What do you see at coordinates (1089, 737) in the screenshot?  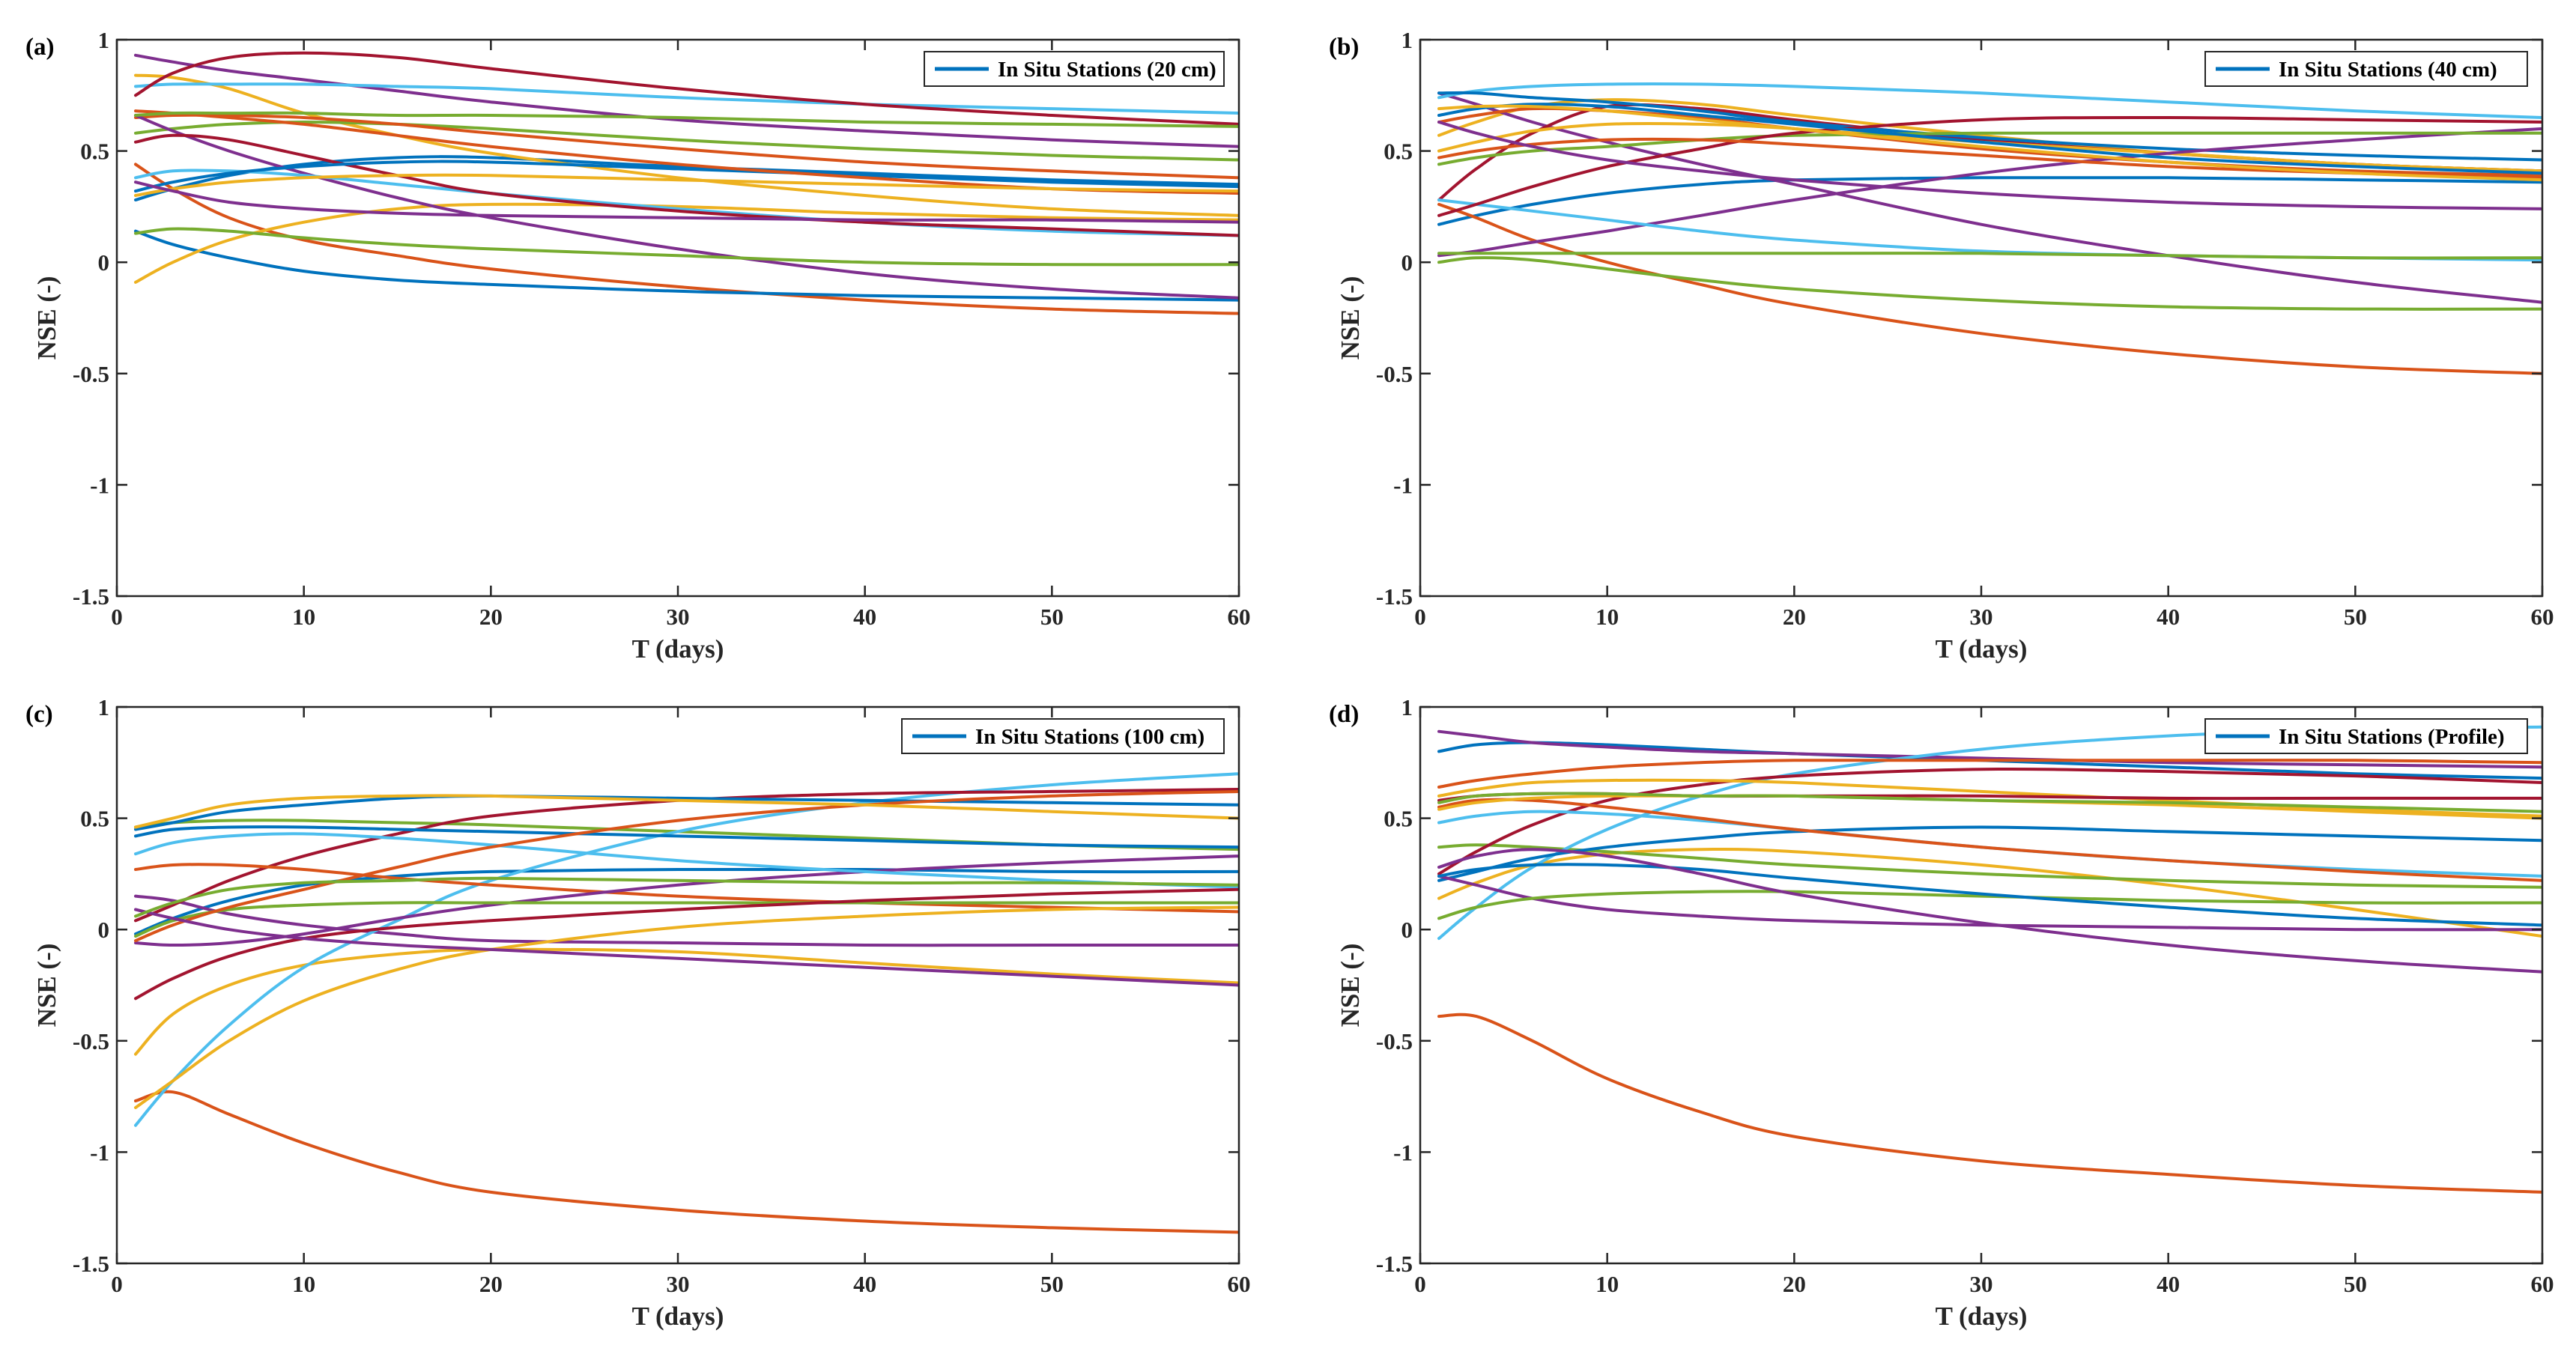 I see `legend-label: In Situ Stations (100 cm)` at bounding box center [1089, 737].